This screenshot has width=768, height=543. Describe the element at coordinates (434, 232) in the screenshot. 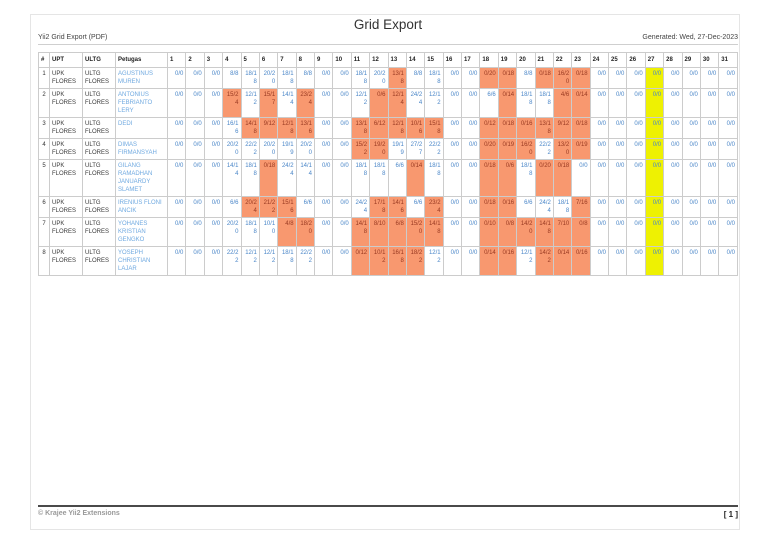

I see `day-cell-15: 14/18` at that location.